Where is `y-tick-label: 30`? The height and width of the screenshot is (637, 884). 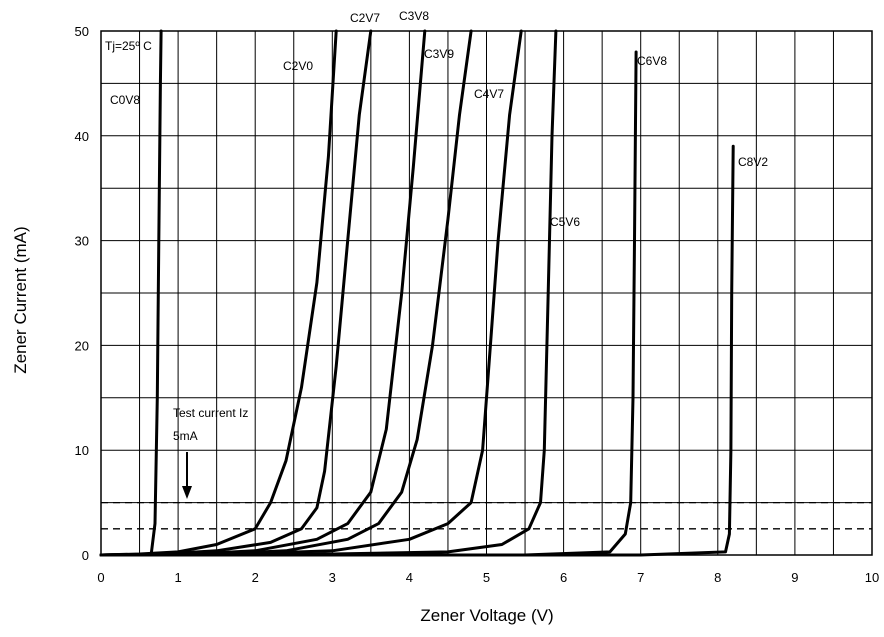 y-tick-label: 30 is located at coordinates (82, 241).